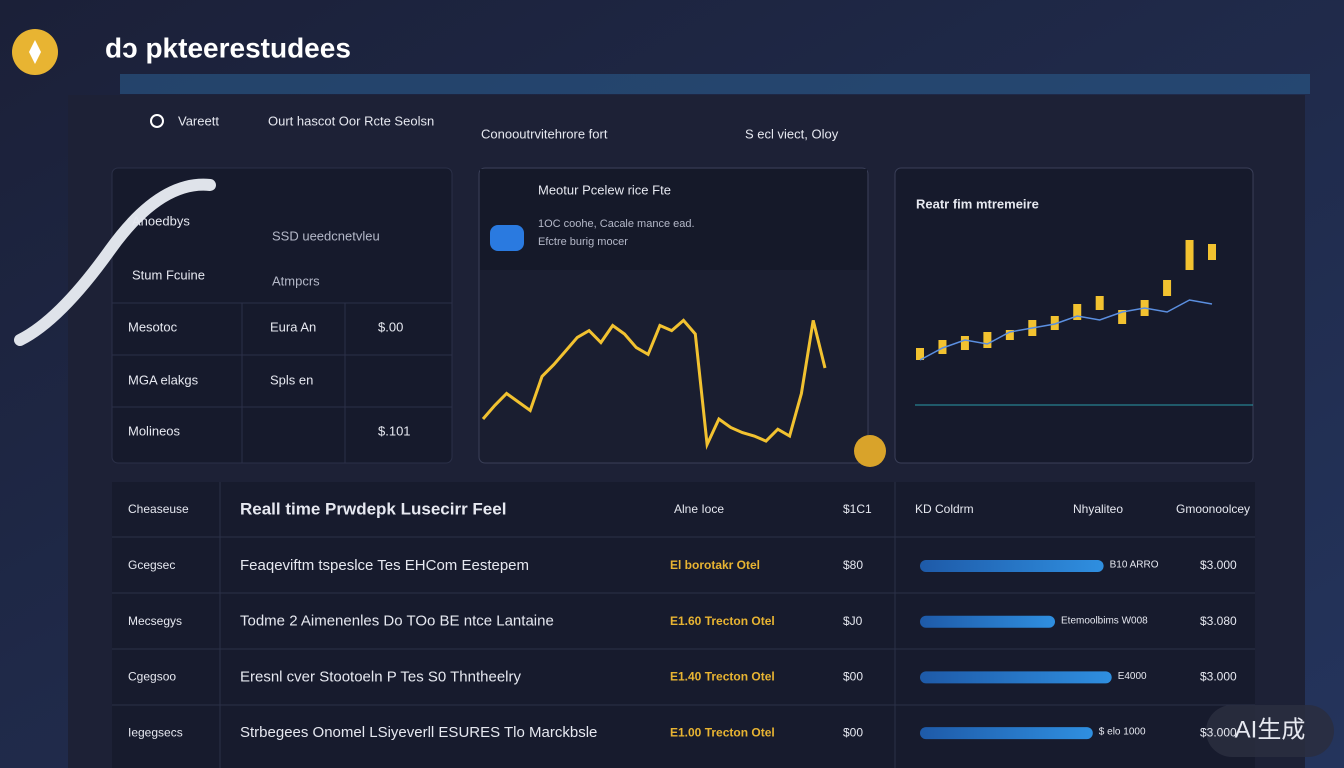 Image resolution: width=1344 pixels, height=768 pixels. Describe the element at coordinates (944, 509) in the screenshot. I see `table-header: KD Coldrm` at that location.